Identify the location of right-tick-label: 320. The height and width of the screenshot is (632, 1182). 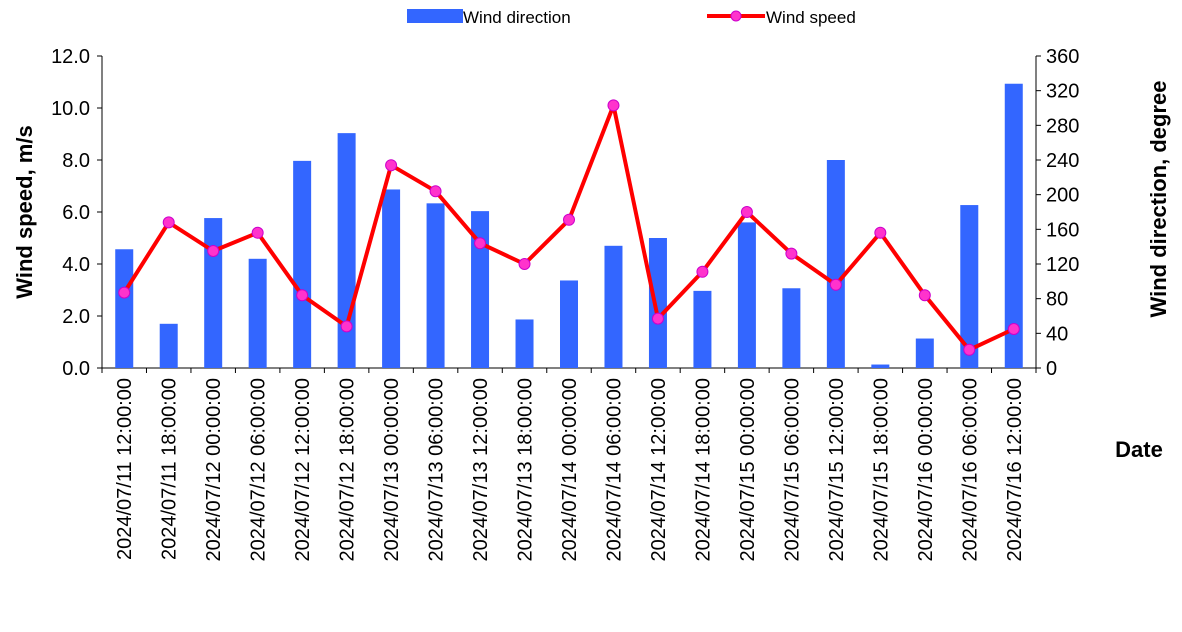
(1062, 92).